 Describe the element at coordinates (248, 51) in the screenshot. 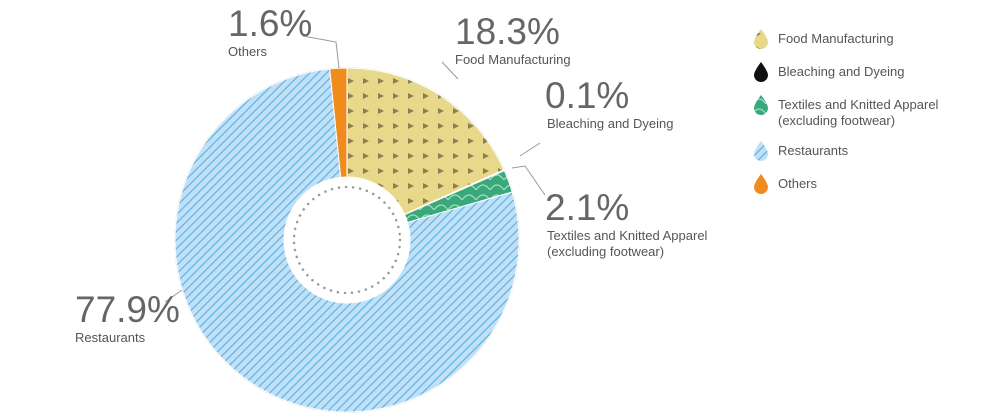

I see `category-label-others: Others` at that location.